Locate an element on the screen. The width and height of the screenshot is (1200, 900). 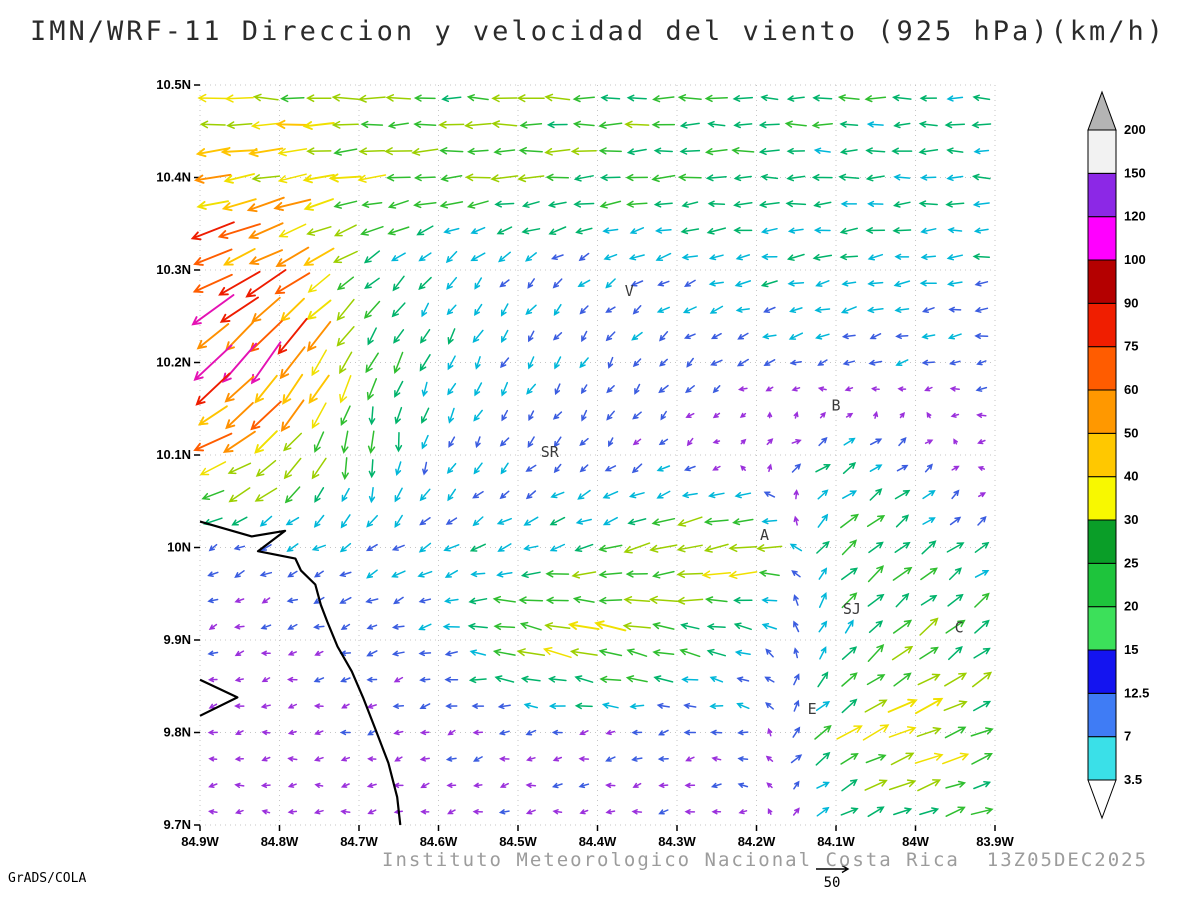
station-label-c: C is located at coordinates (959, 628).